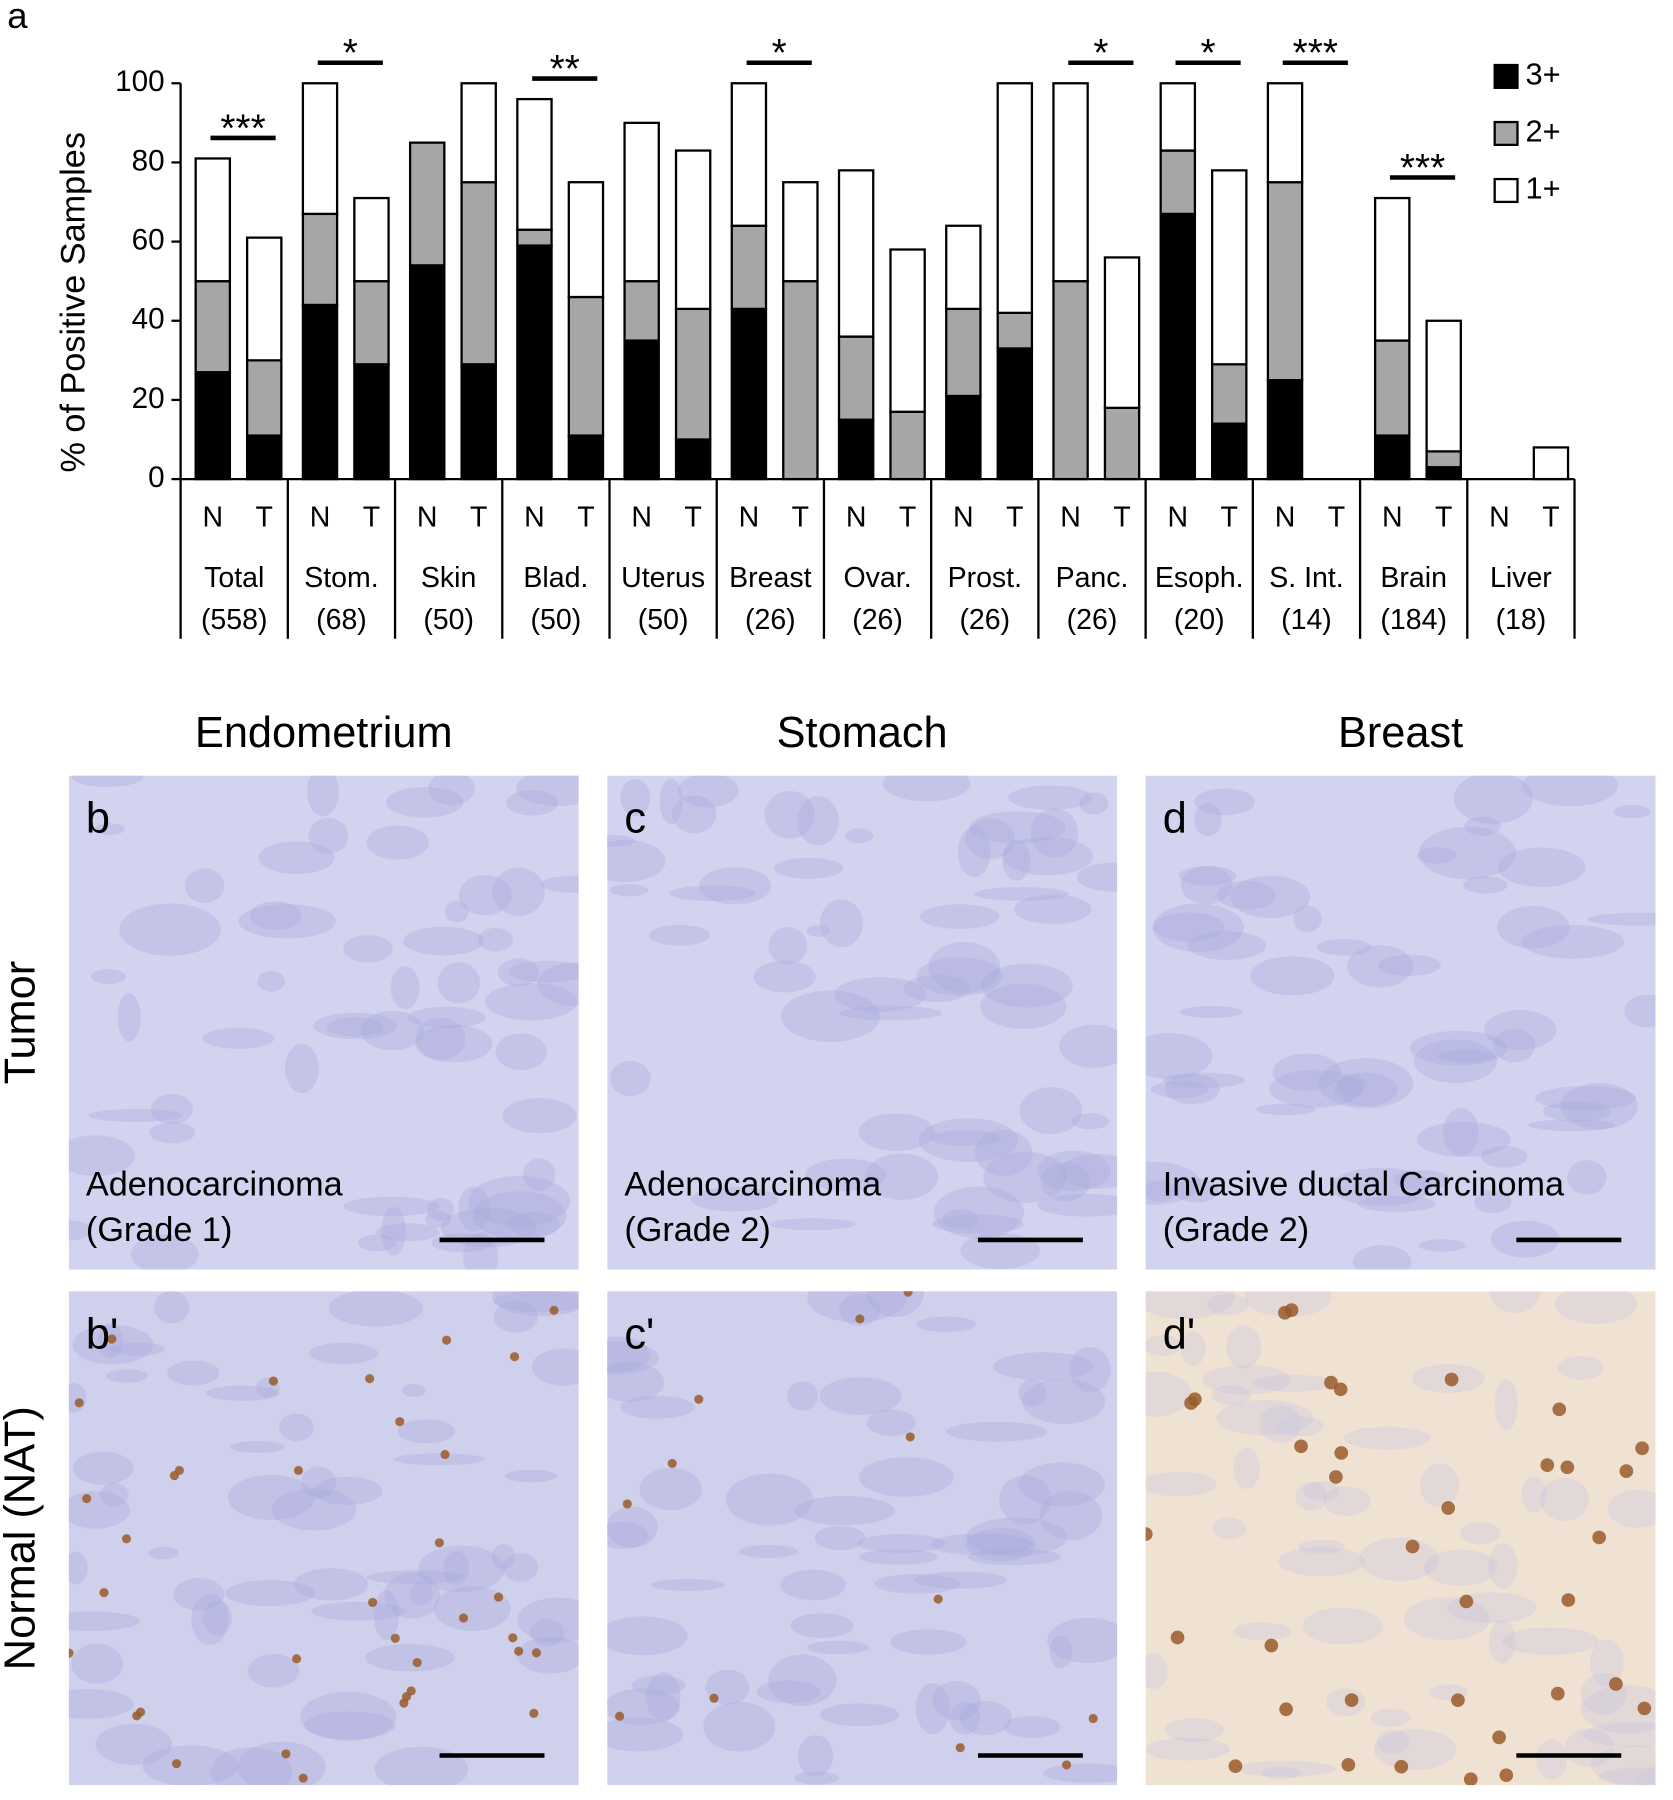 This screenshot has height=1800, width=1673. I want to click on group-name: Breast, so click(770, 578).